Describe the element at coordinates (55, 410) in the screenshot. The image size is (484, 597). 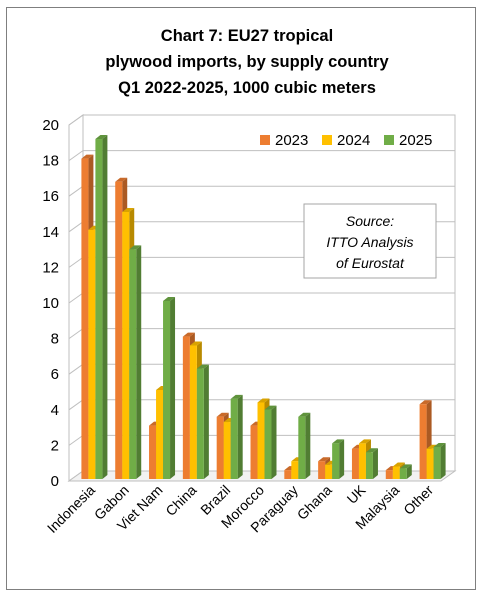
I see `y-tick-label: 4` at that location.